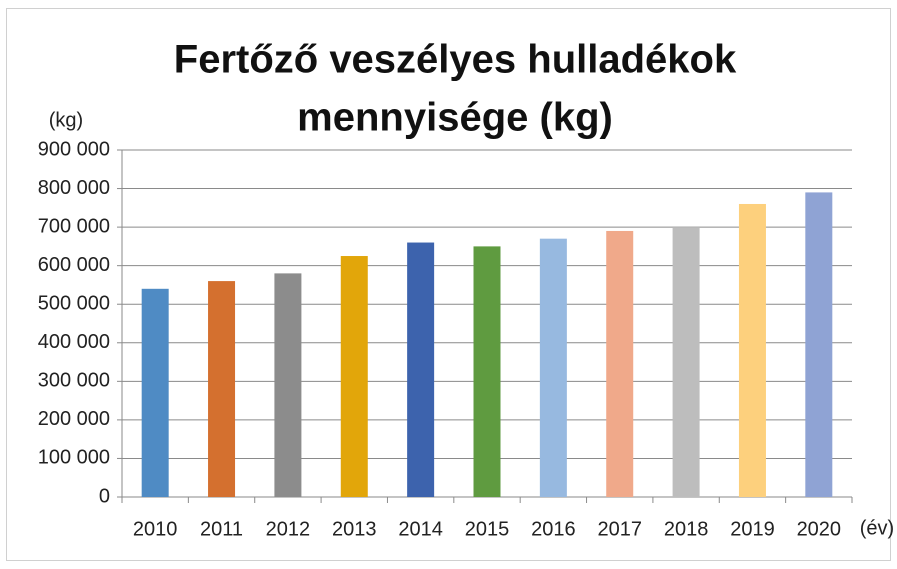  Describe the element at coordinates (74, 265) in the screenshot. I see `y-tick-label: 600 000` at that location.